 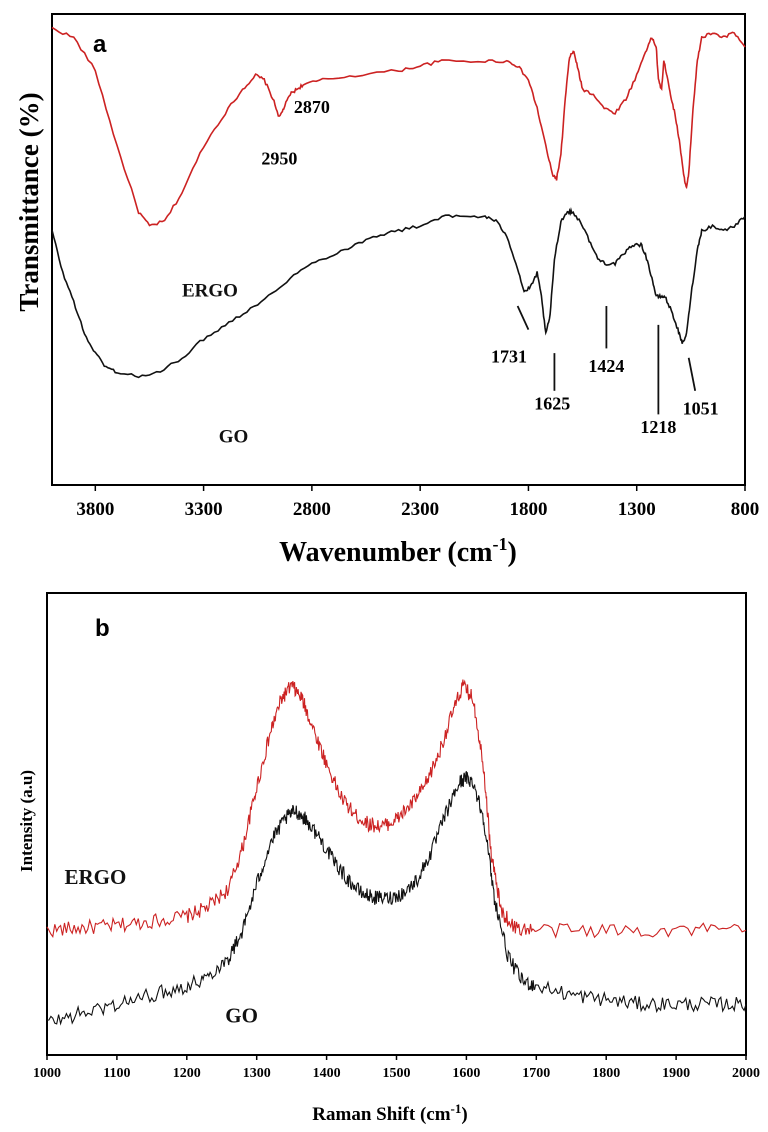 What do you see at coordinates (29, 201) in the screenshot?
I see `y-axis-label: Transmittance (%)` at bounding box center [29, 201].